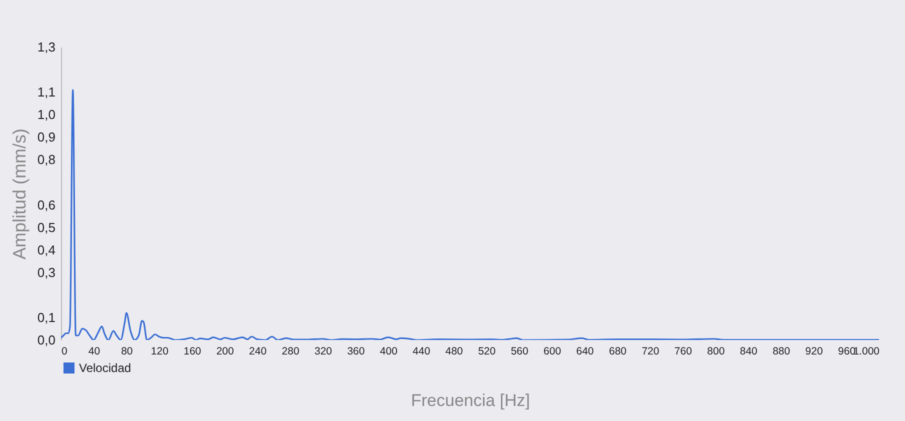 This screenshot has width=905, height=421. I want to click on y-tick-label: 1,3, so click(46, 47).